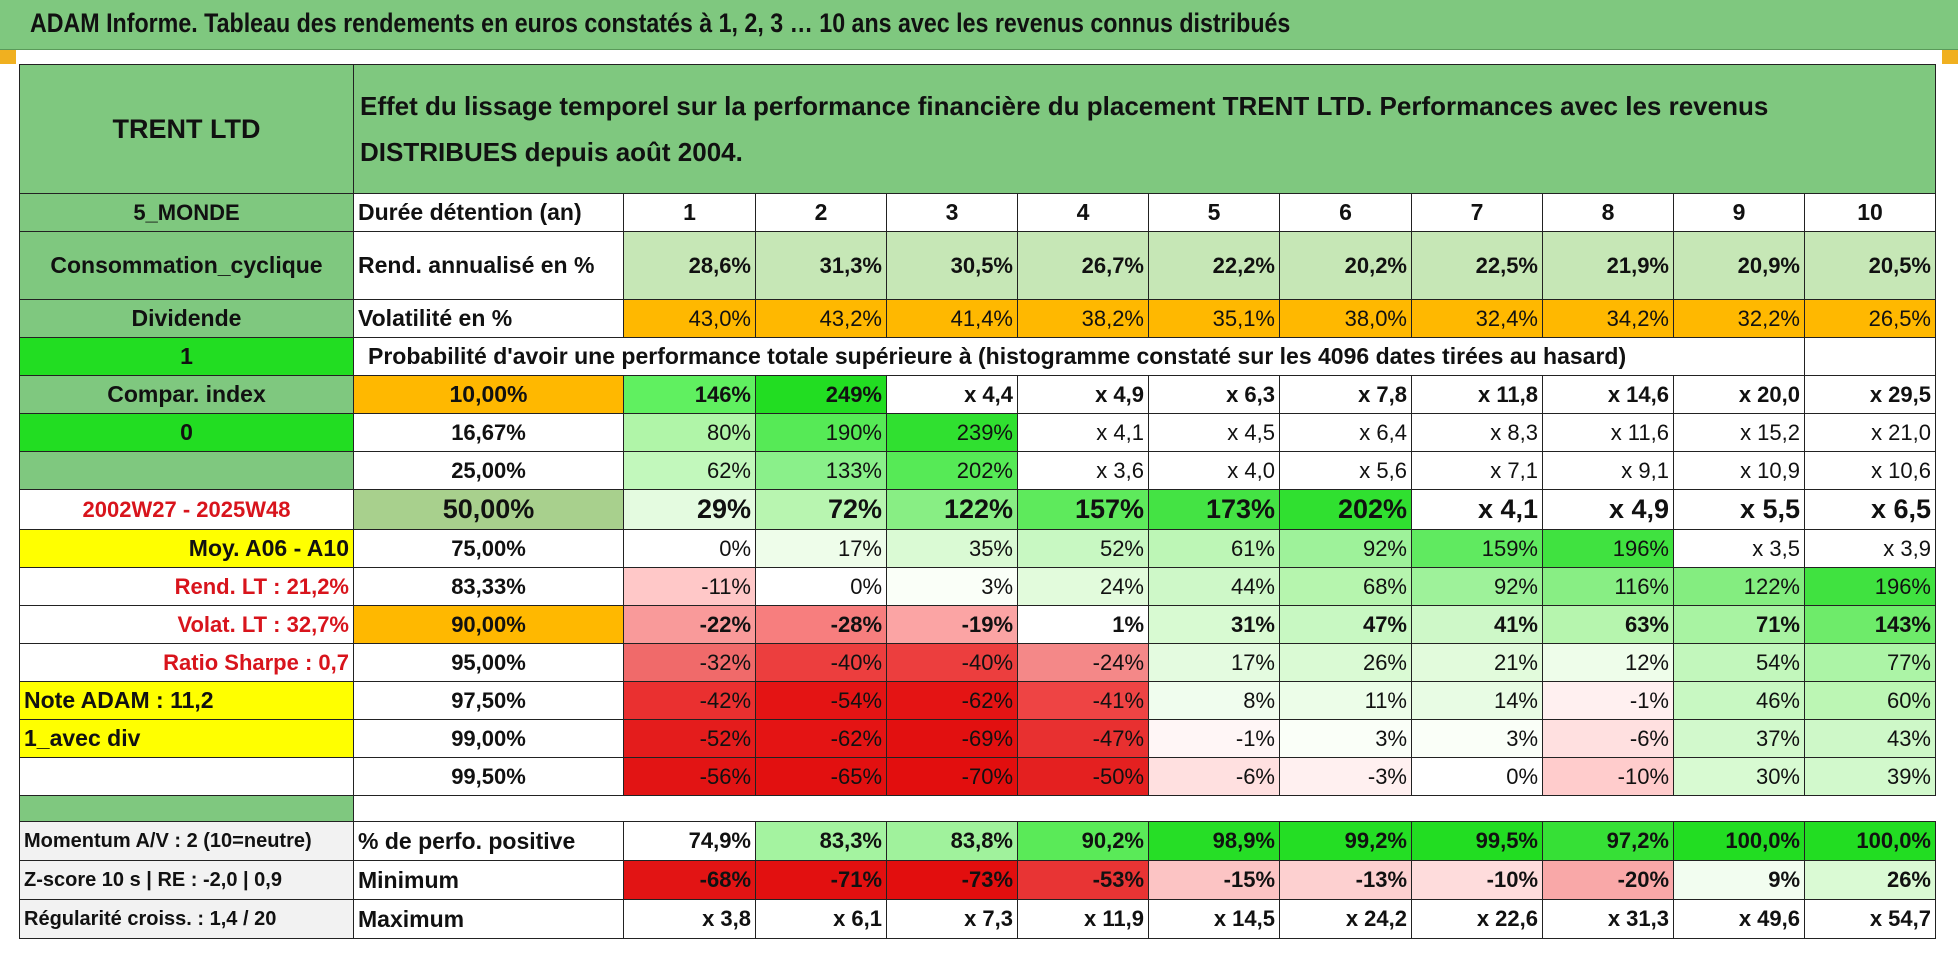  Describe the element at coordinates (186, 129) in the screenshot. I see `asset-name: TRENT LTD` at that location.